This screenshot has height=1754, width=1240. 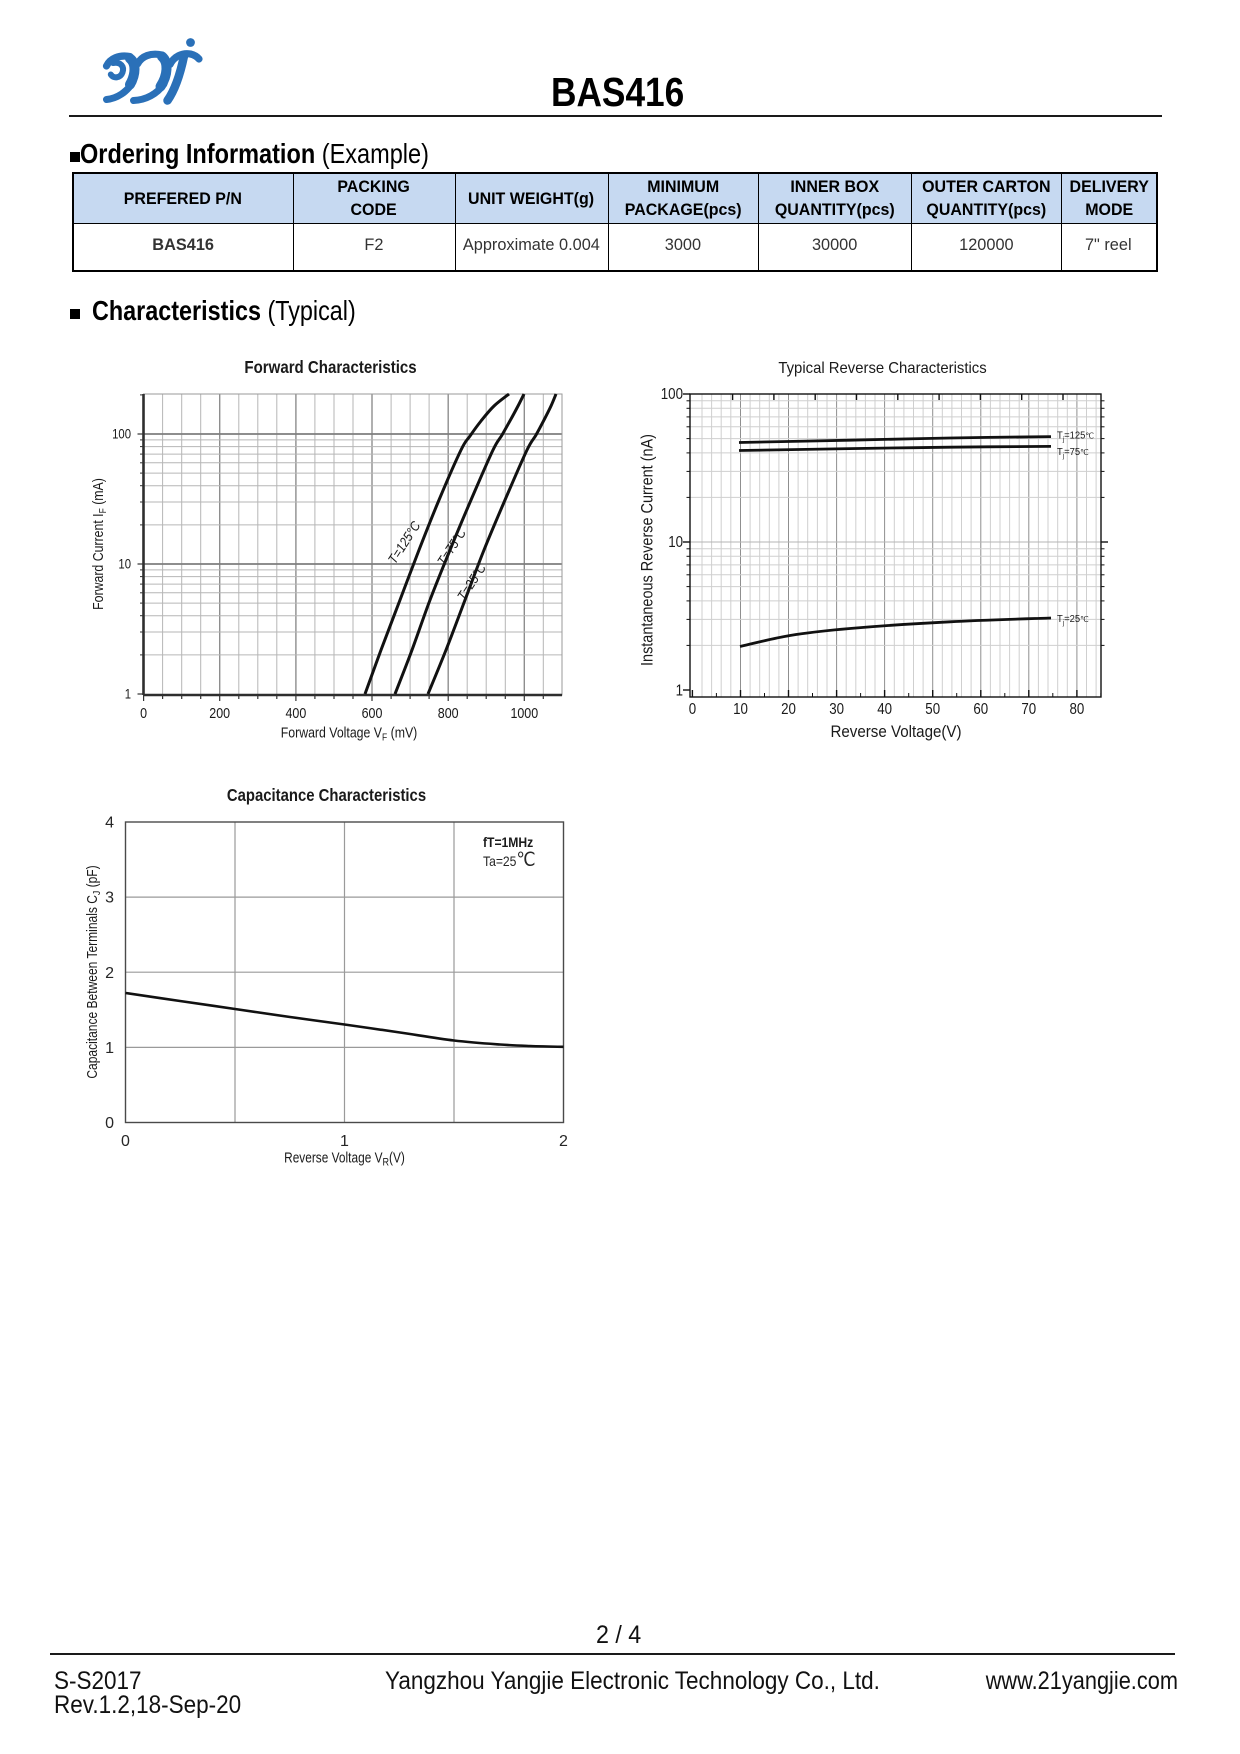 I want to click on svg-text:Typical Reverse Characteristic: Typical Reverse Characteristics, so click(x=882, y=368).